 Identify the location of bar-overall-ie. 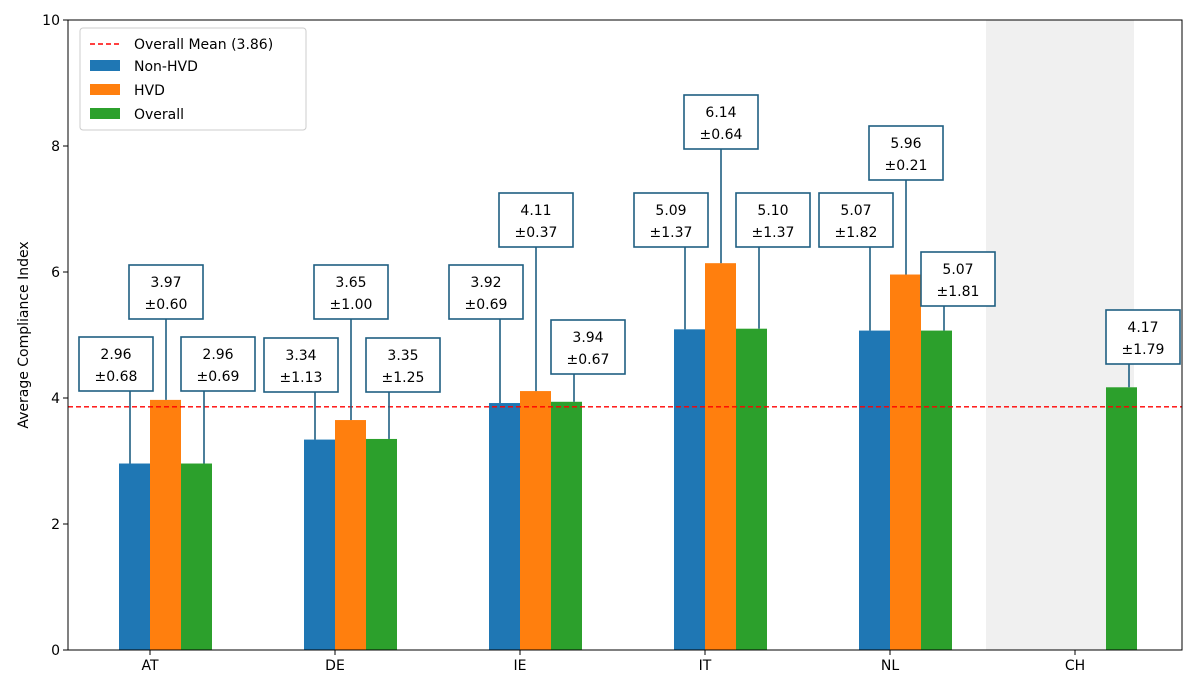
(566, 525).